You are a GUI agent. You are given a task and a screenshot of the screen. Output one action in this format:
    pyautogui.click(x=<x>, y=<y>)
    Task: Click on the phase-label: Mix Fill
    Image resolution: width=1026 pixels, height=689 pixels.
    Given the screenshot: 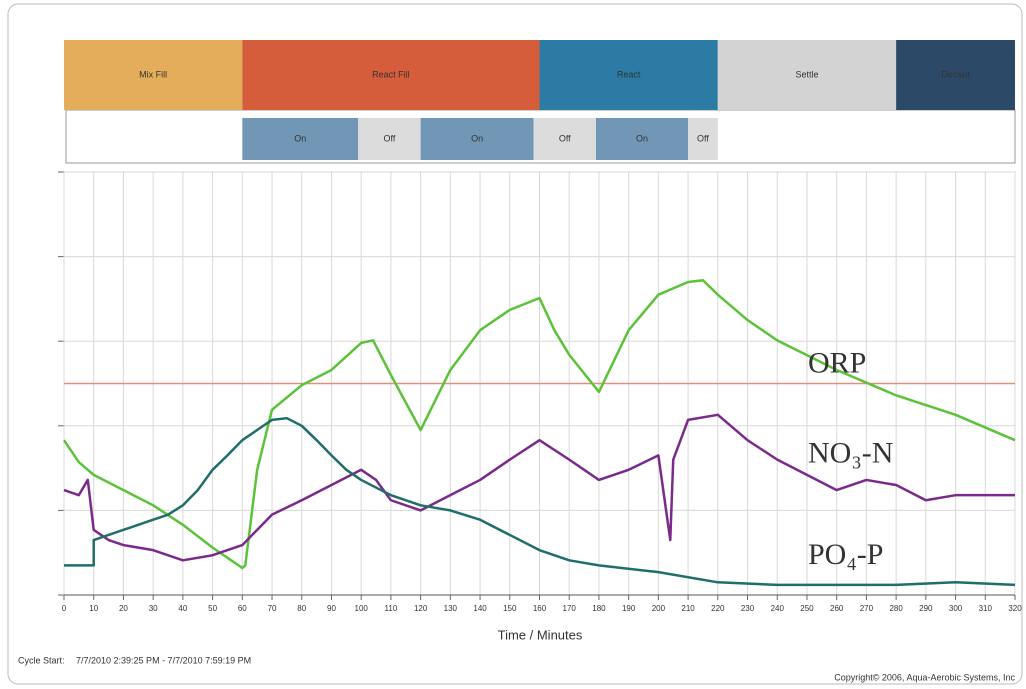 What is the action you would take?
    pyautogui.click(x=153, y=74)
    